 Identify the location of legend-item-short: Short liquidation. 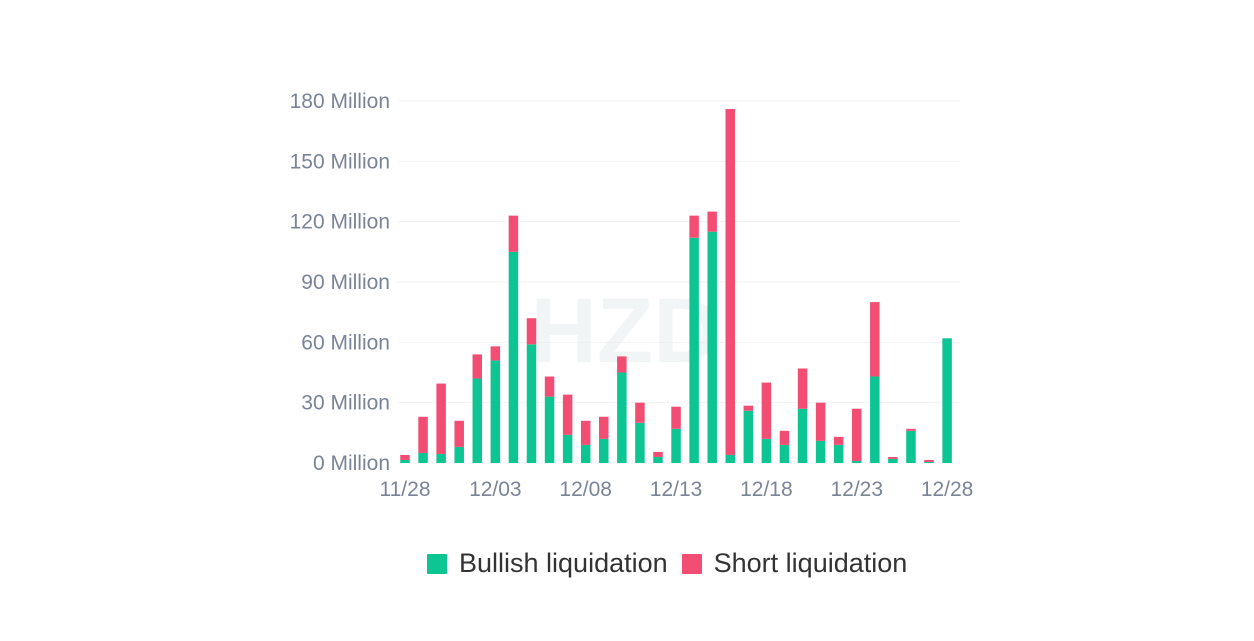
(794, 563).